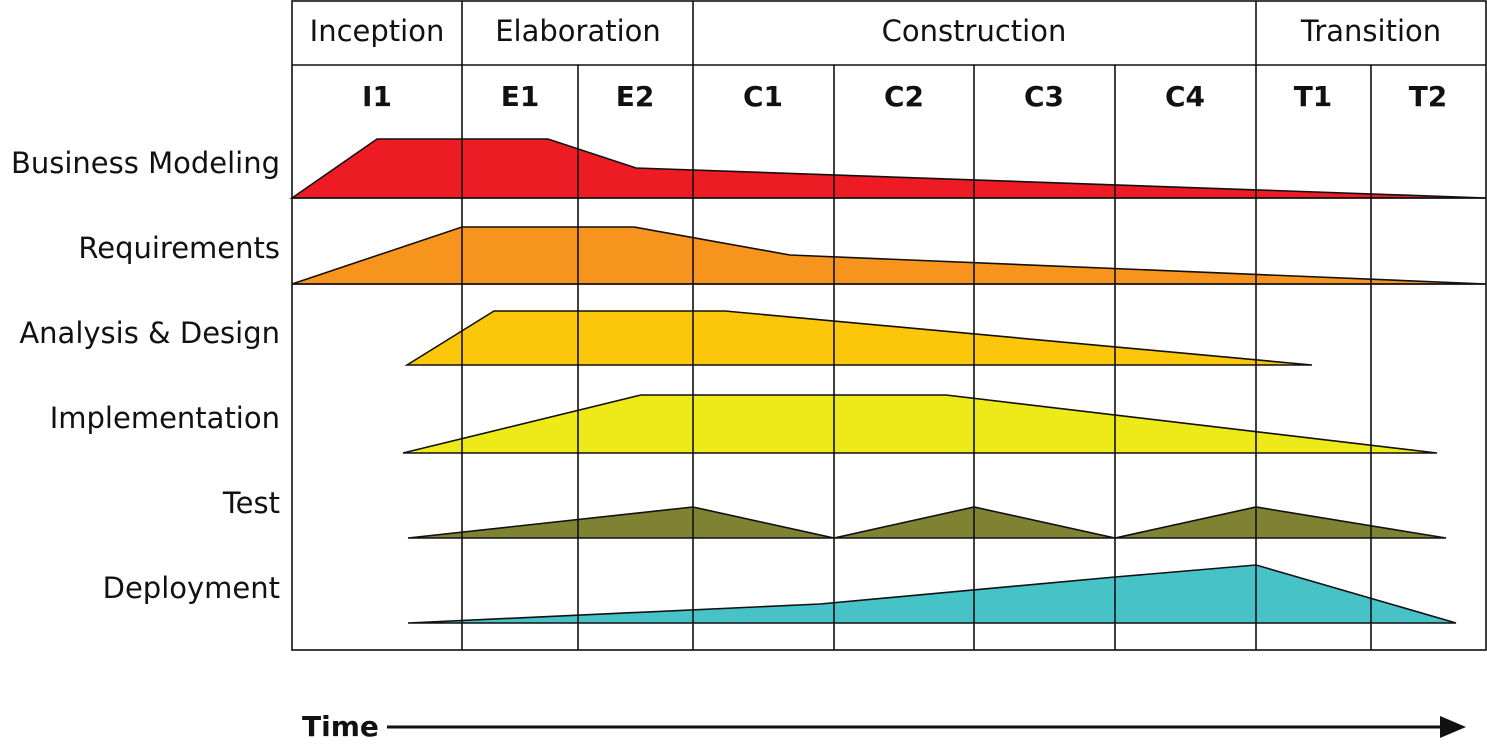 Image resolution: width=1487 pixels, height=747 pixels. I want to click on time-label: Time, so click(340, 726).